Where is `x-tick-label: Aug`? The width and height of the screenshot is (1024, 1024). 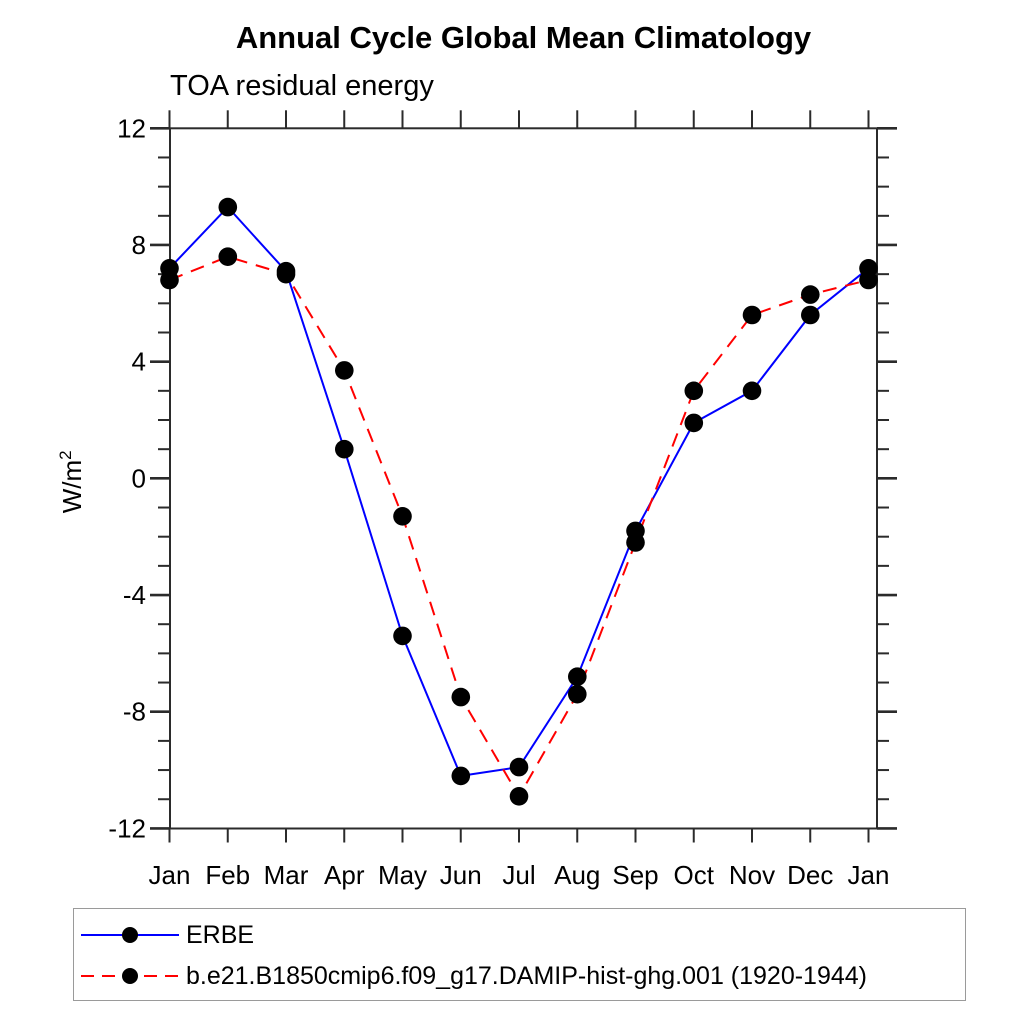 x-tick-label: Aug is located at coordinates (577, 875).